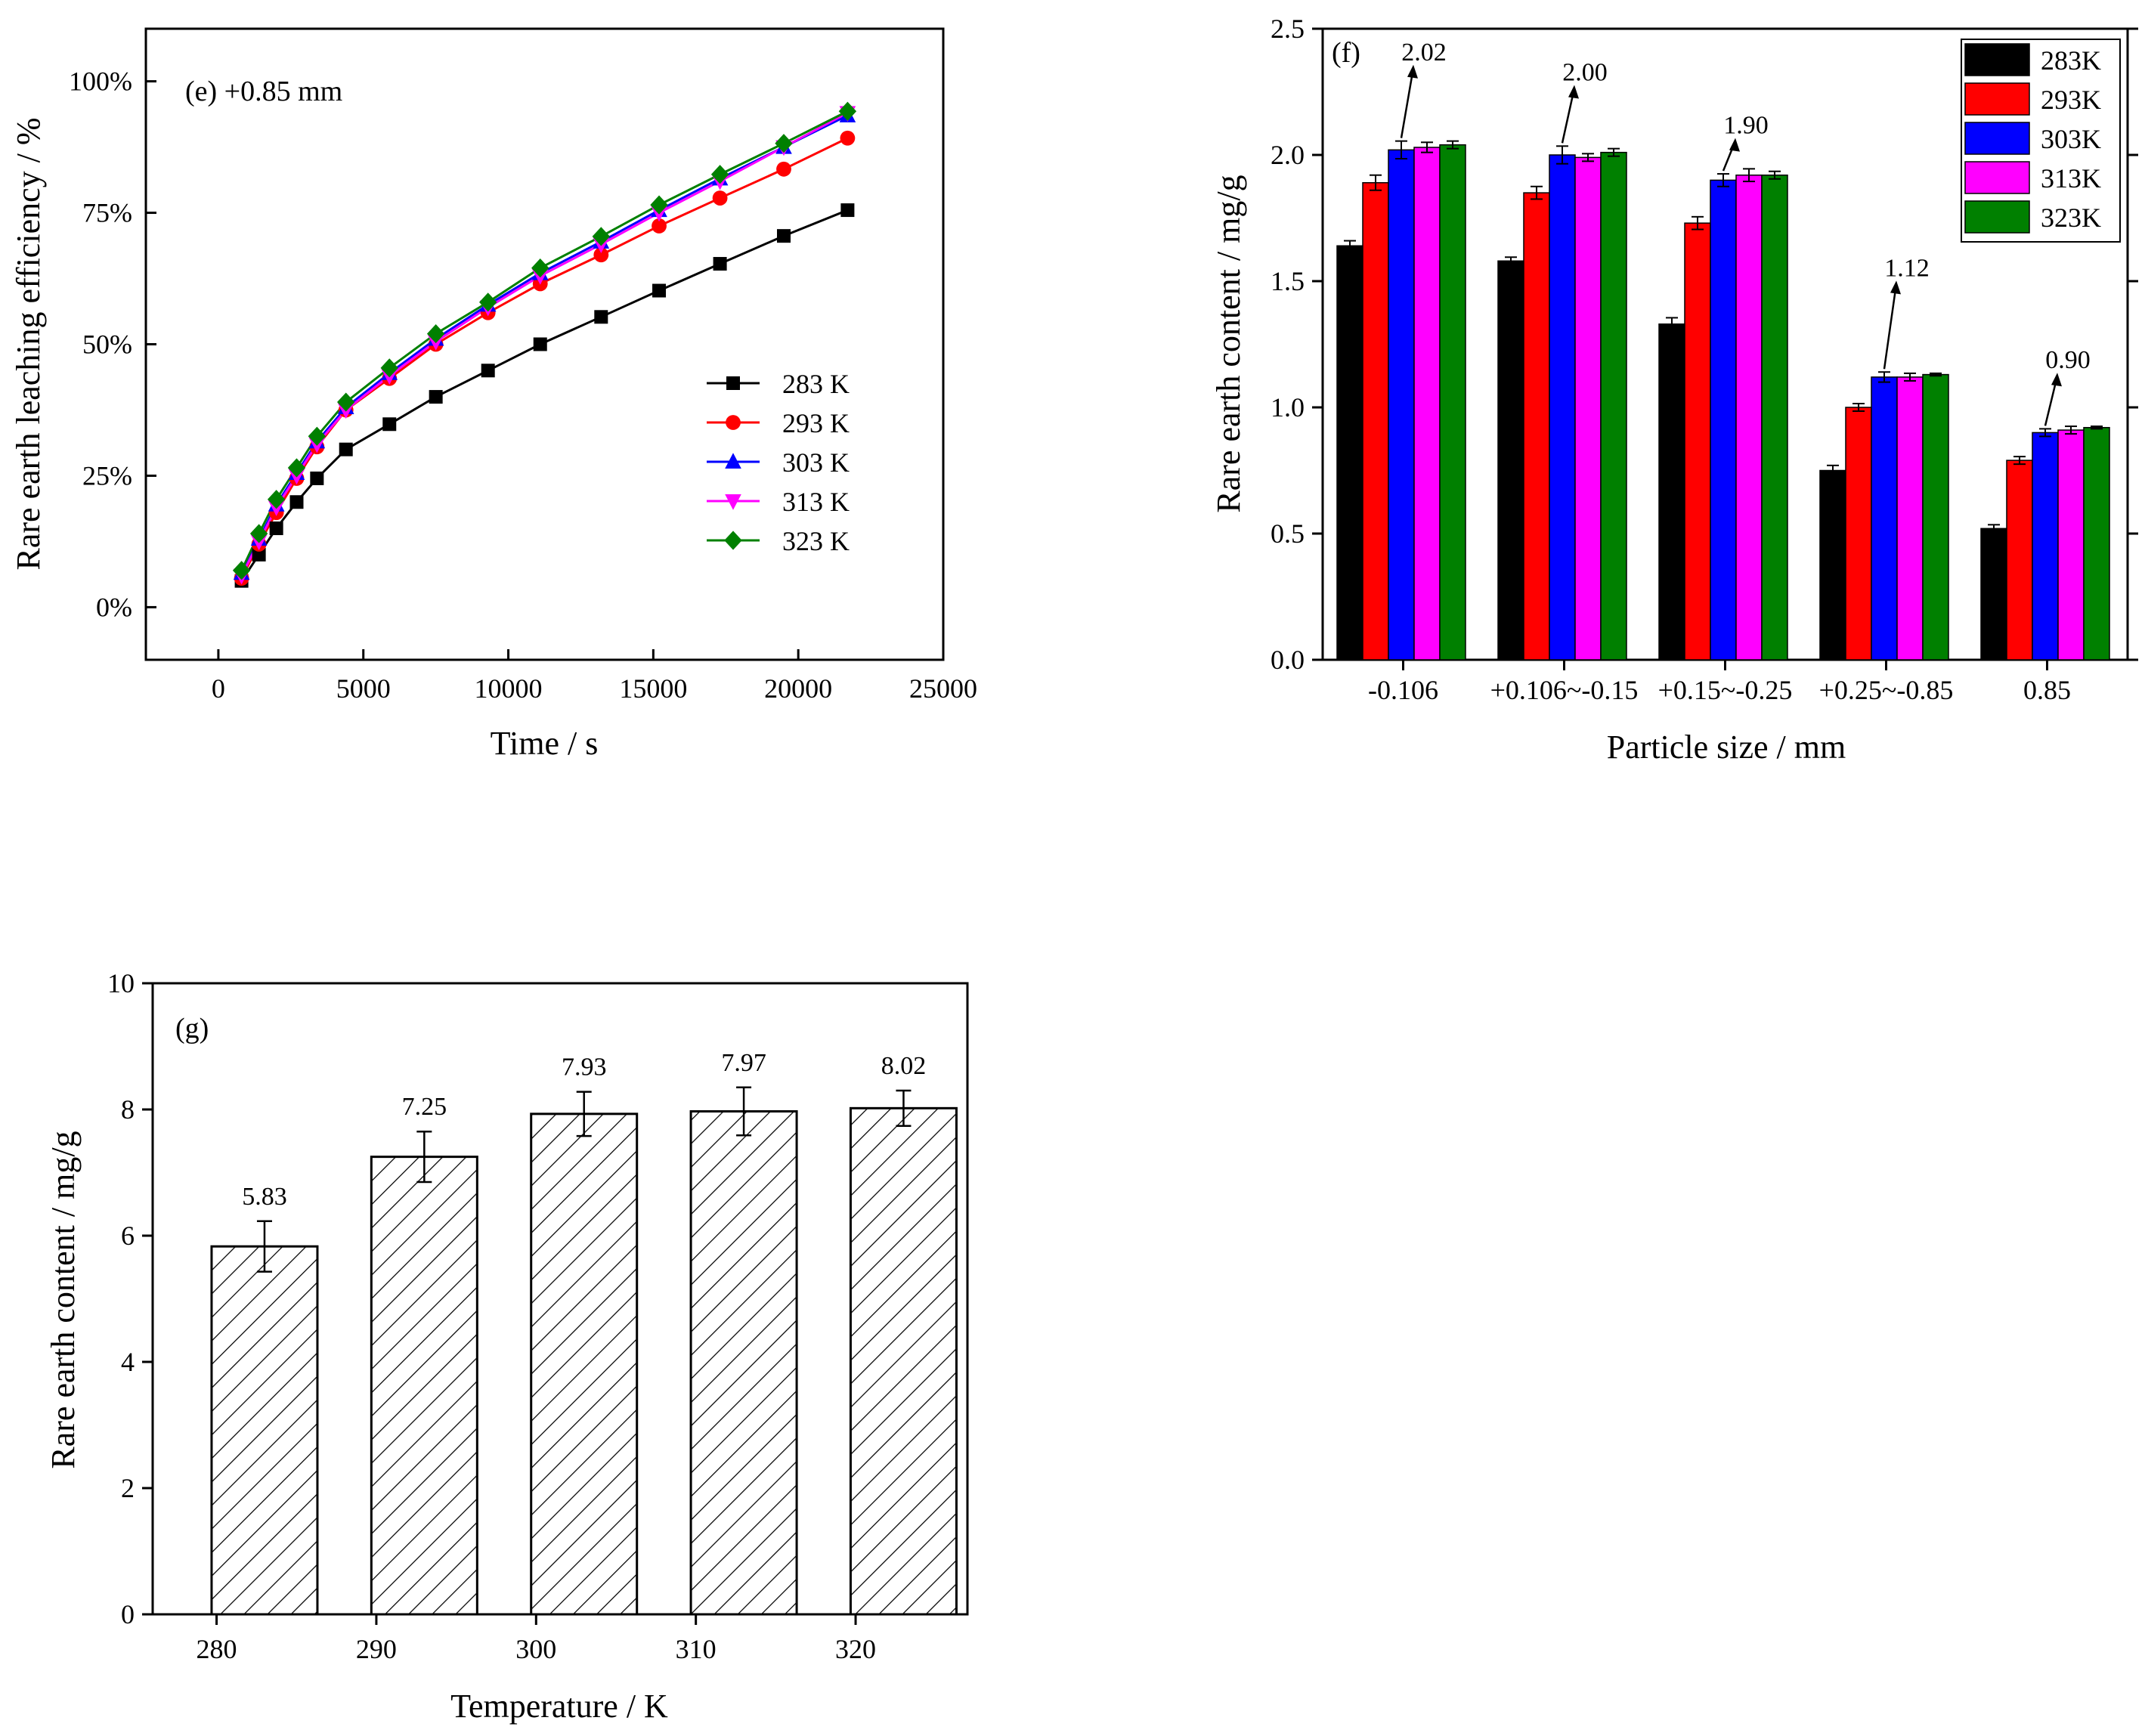 This screenshot has width=2145, height=1736. Describe the element at coordinates (743, 1063) in the screenshot. I see `panel-g-value-label: 7.97` at that location.